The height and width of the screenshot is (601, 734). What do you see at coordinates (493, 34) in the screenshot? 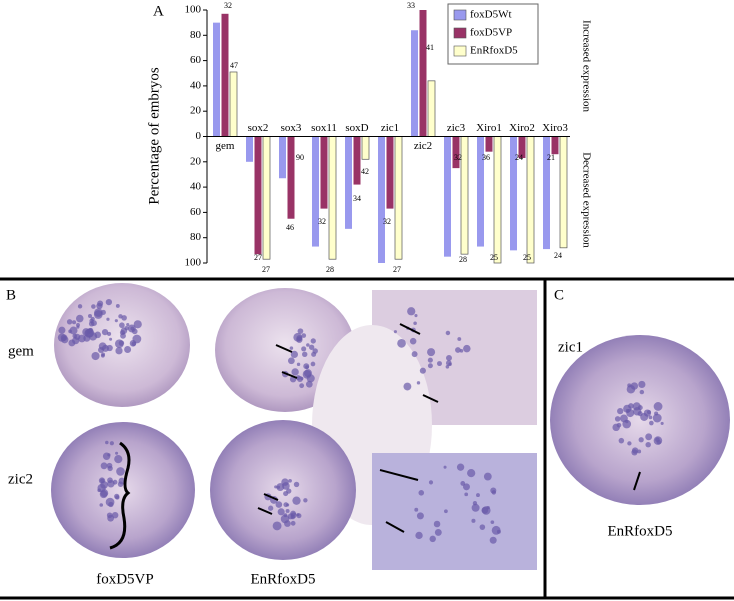
I see `legend: foxD5Wt foxD5VP EnRfoxD5` at bounding box center [493, 34].